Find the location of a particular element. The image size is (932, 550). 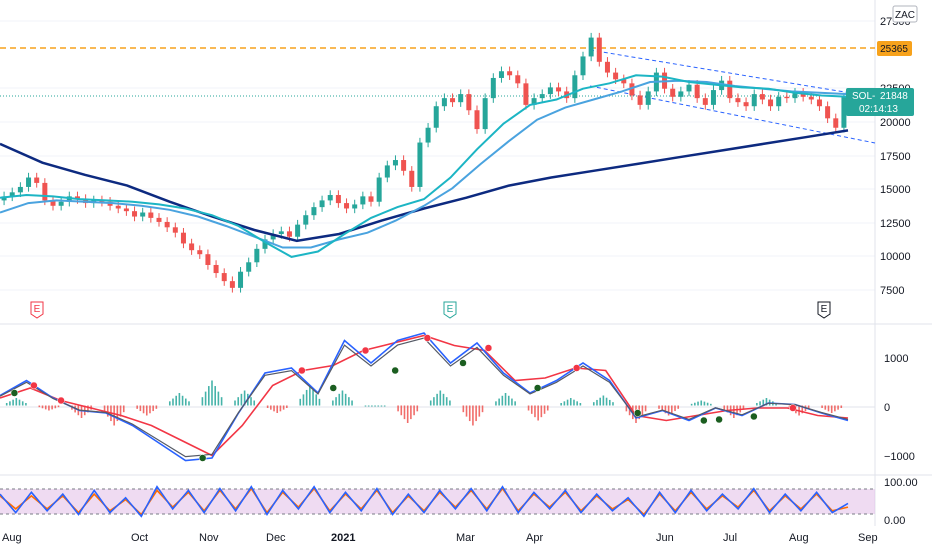

stoch-axis: 100.00 0.00 is located at coordinates (901, 502).